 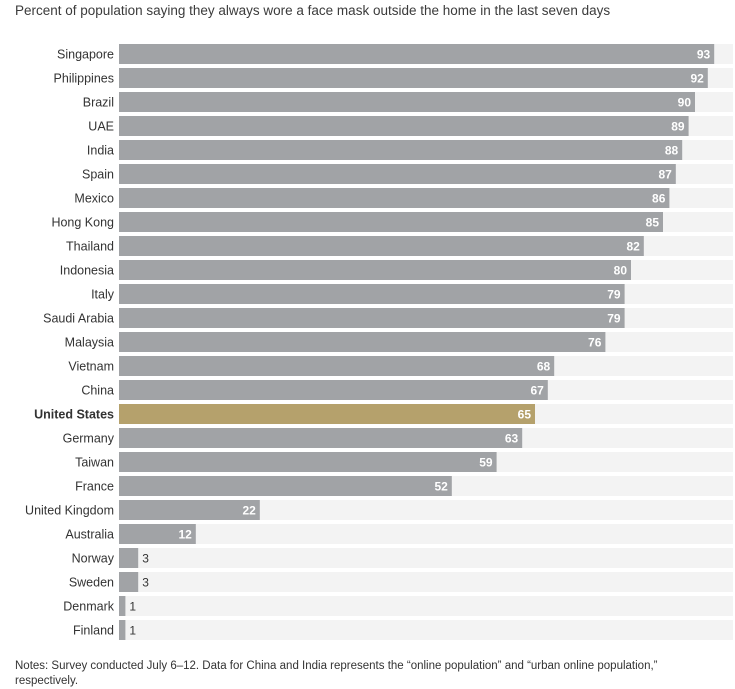 What do you see at coordinates (381, 246) in the screenshot?
I see `bar-thailand` at bounding box center [381, 246].